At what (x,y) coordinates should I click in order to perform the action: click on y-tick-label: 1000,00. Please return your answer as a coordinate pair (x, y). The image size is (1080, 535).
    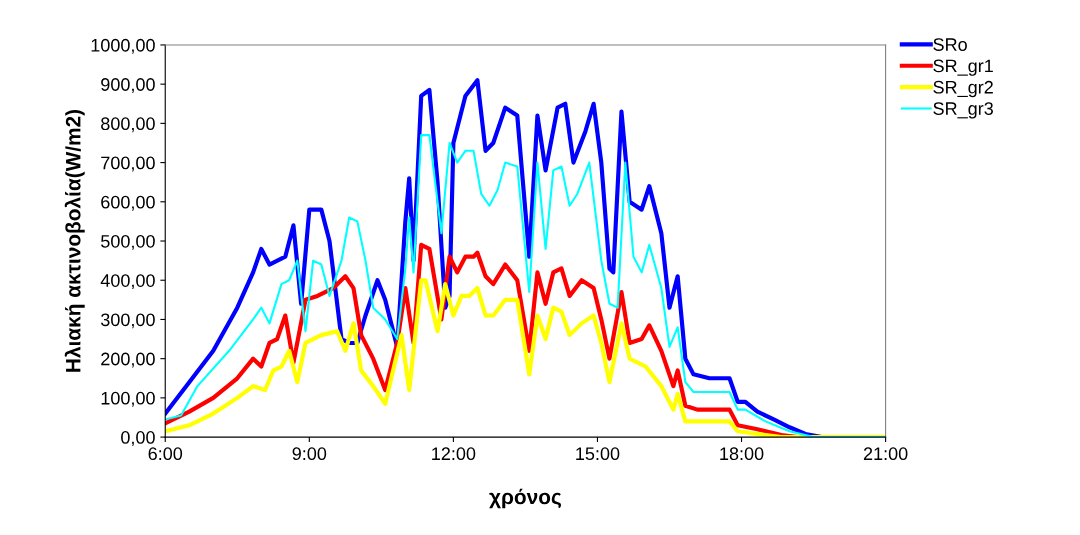
    Looking at the image, I should click on (123, 46).